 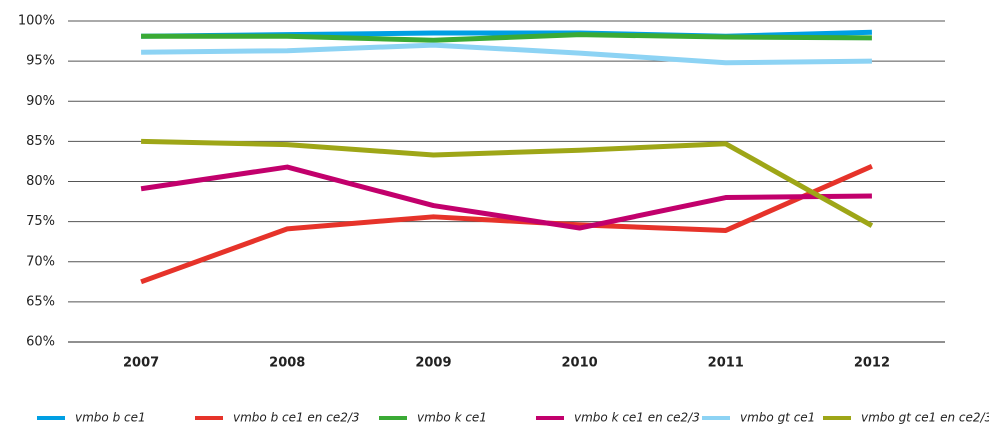 What do you see at coordinates (777, 418) in the screenshot?
I see `legend-label: vmbo gt ce1` at bounding box center [777, 418].